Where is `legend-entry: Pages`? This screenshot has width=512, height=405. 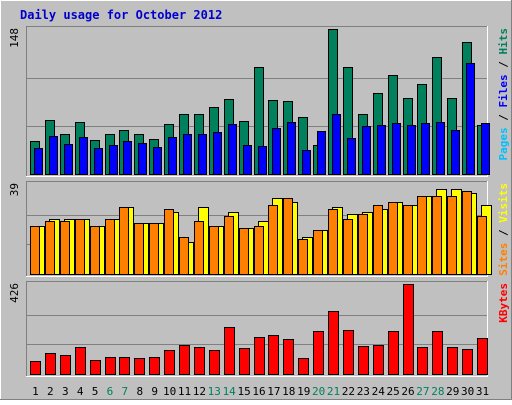
legend-entry: Pages is located at coordinates (503, 143).